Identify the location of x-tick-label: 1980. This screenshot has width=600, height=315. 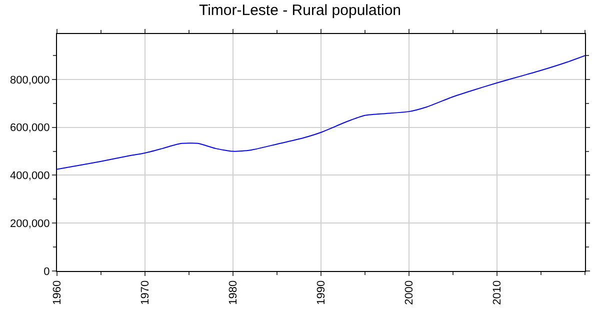
(234, 292).